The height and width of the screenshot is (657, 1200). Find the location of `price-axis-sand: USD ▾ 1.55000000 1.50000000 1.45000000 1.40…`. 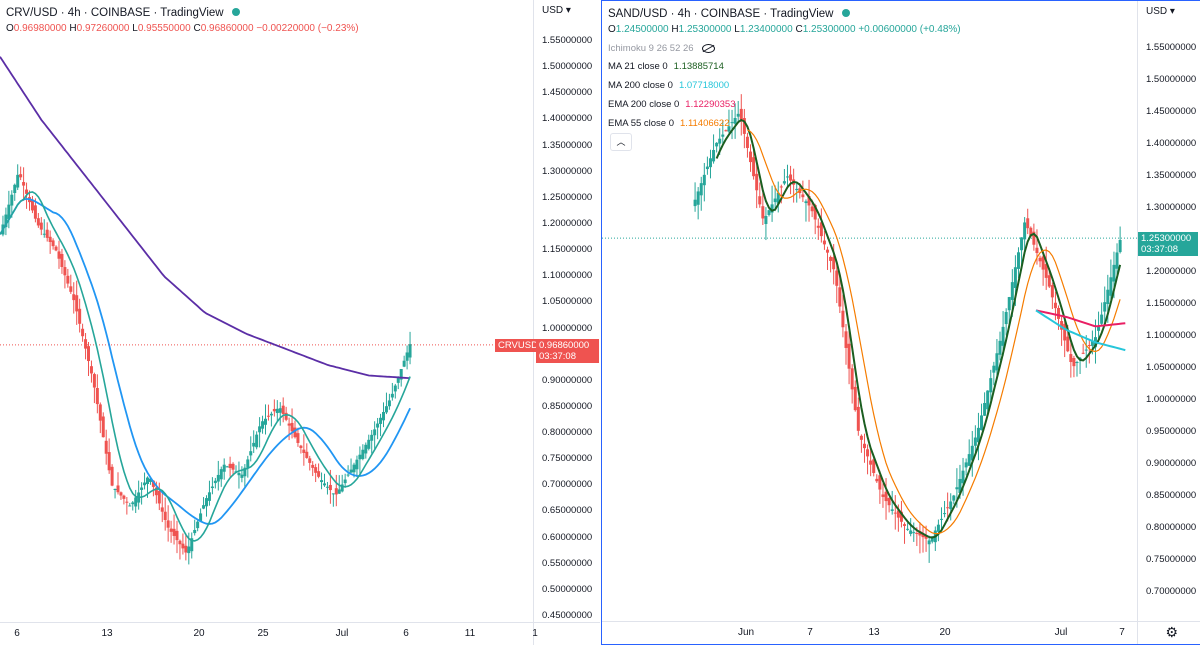

price-axis-sand: USD ▾ 1.55000000 1.50000000 1.45000000 1.40… is located at coordinates (1168, 322).